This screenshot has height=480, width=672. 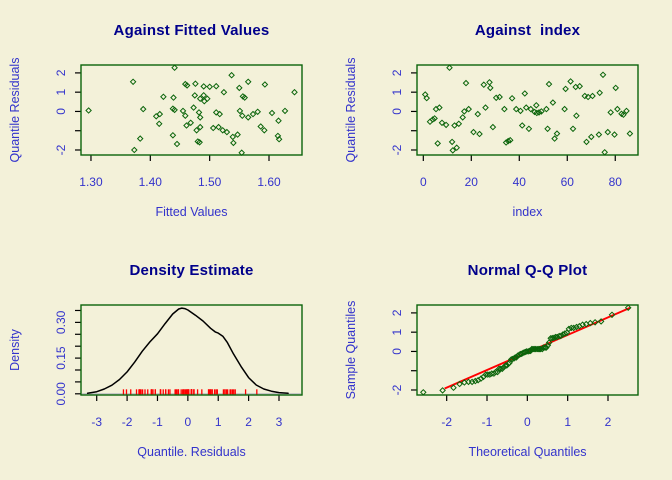 What do you see at coordinates (191, 212) in the screenshot?
I see `x-axis-label: Fitted Values` at bounding box center [191, 212].